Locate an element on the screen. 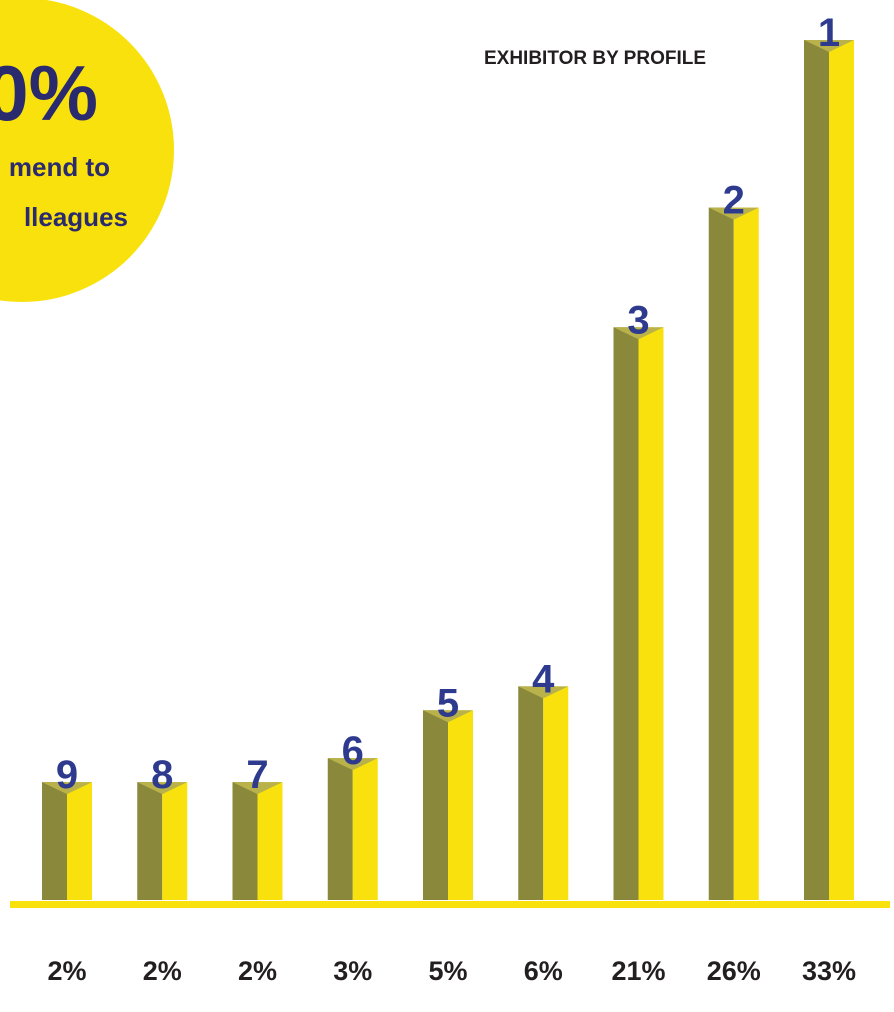 This screenshot has width=894, height=1012. badge-circle is located at coordinates (87, 151).